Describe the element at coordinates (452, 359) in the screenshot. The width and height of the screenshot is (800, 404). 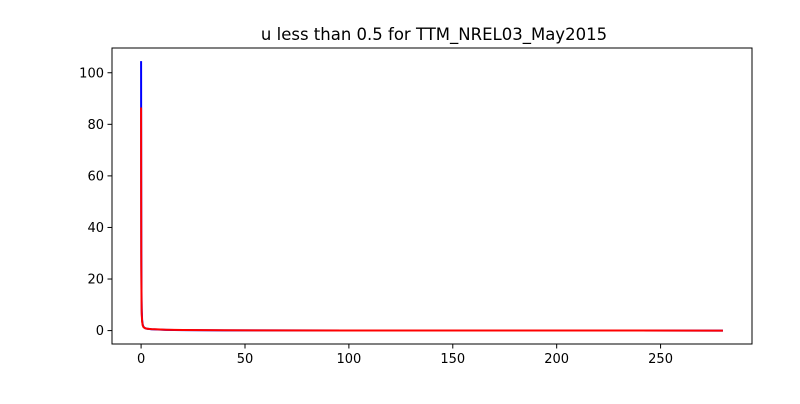
I see `x-tick-label: 150` at that location.